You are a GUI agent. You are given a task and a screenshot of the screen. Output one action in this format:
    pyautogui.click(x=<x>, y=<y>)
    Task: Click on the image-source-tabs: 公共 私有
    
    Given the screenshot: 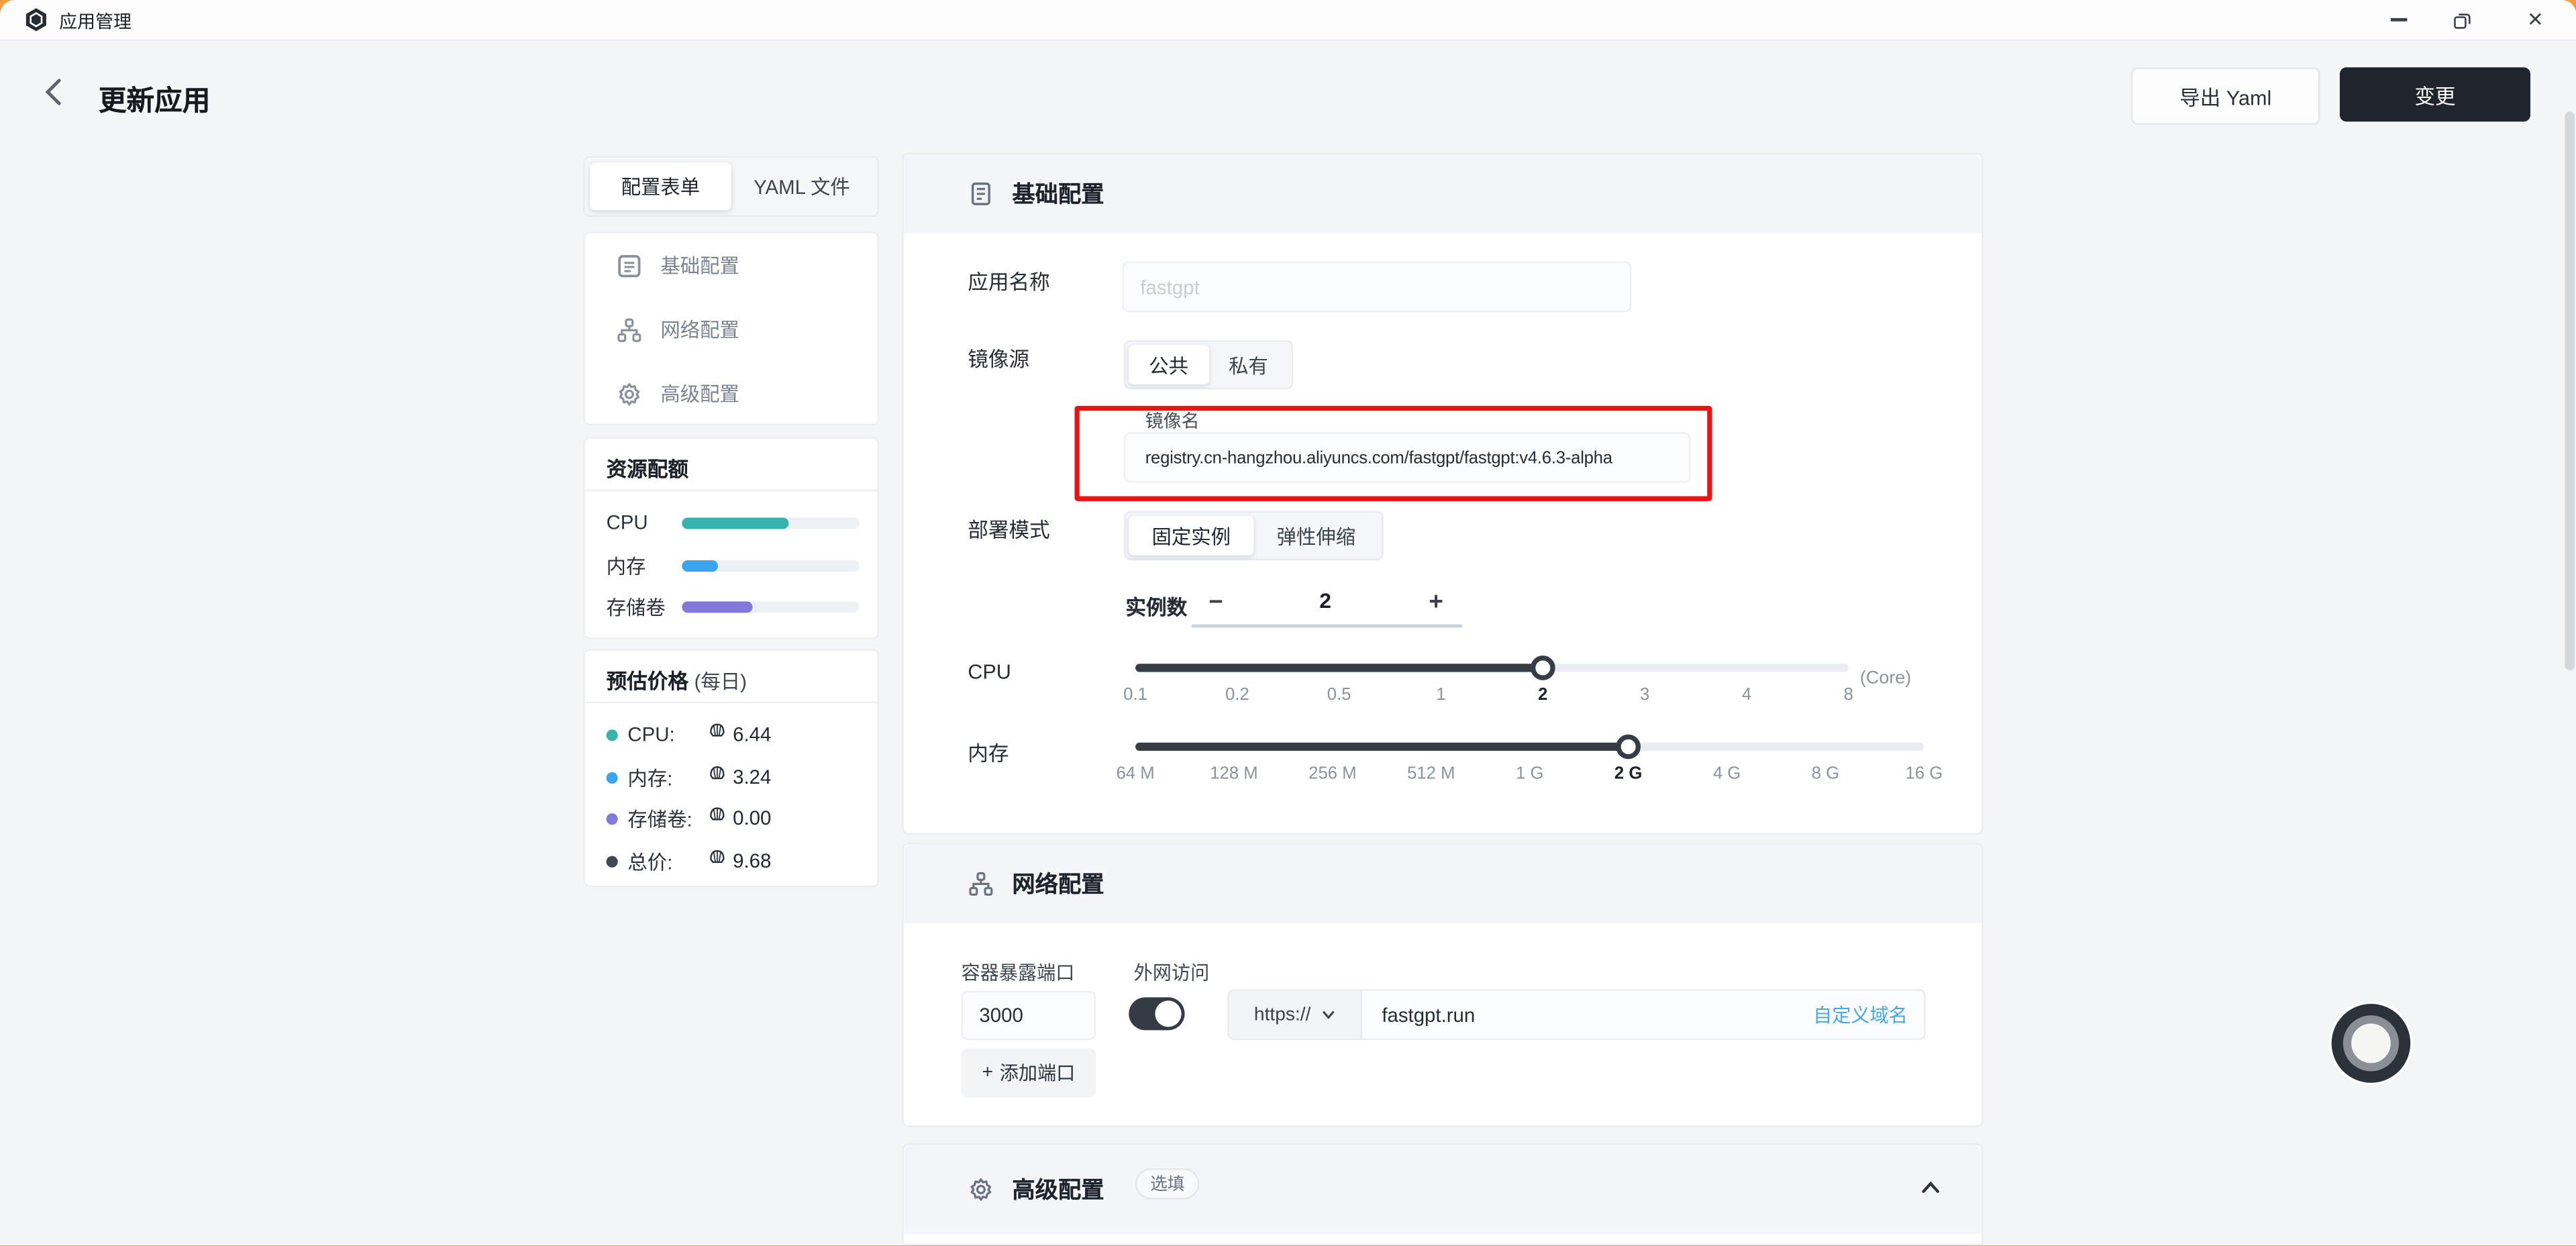 What is the action you would take?
    pyautogui.click(x=1208, y=365)
    